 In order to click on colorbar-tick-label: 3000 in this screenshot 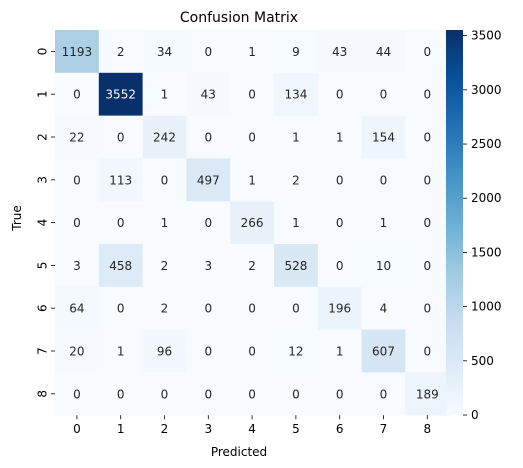, I will do `click(486, 90)`.